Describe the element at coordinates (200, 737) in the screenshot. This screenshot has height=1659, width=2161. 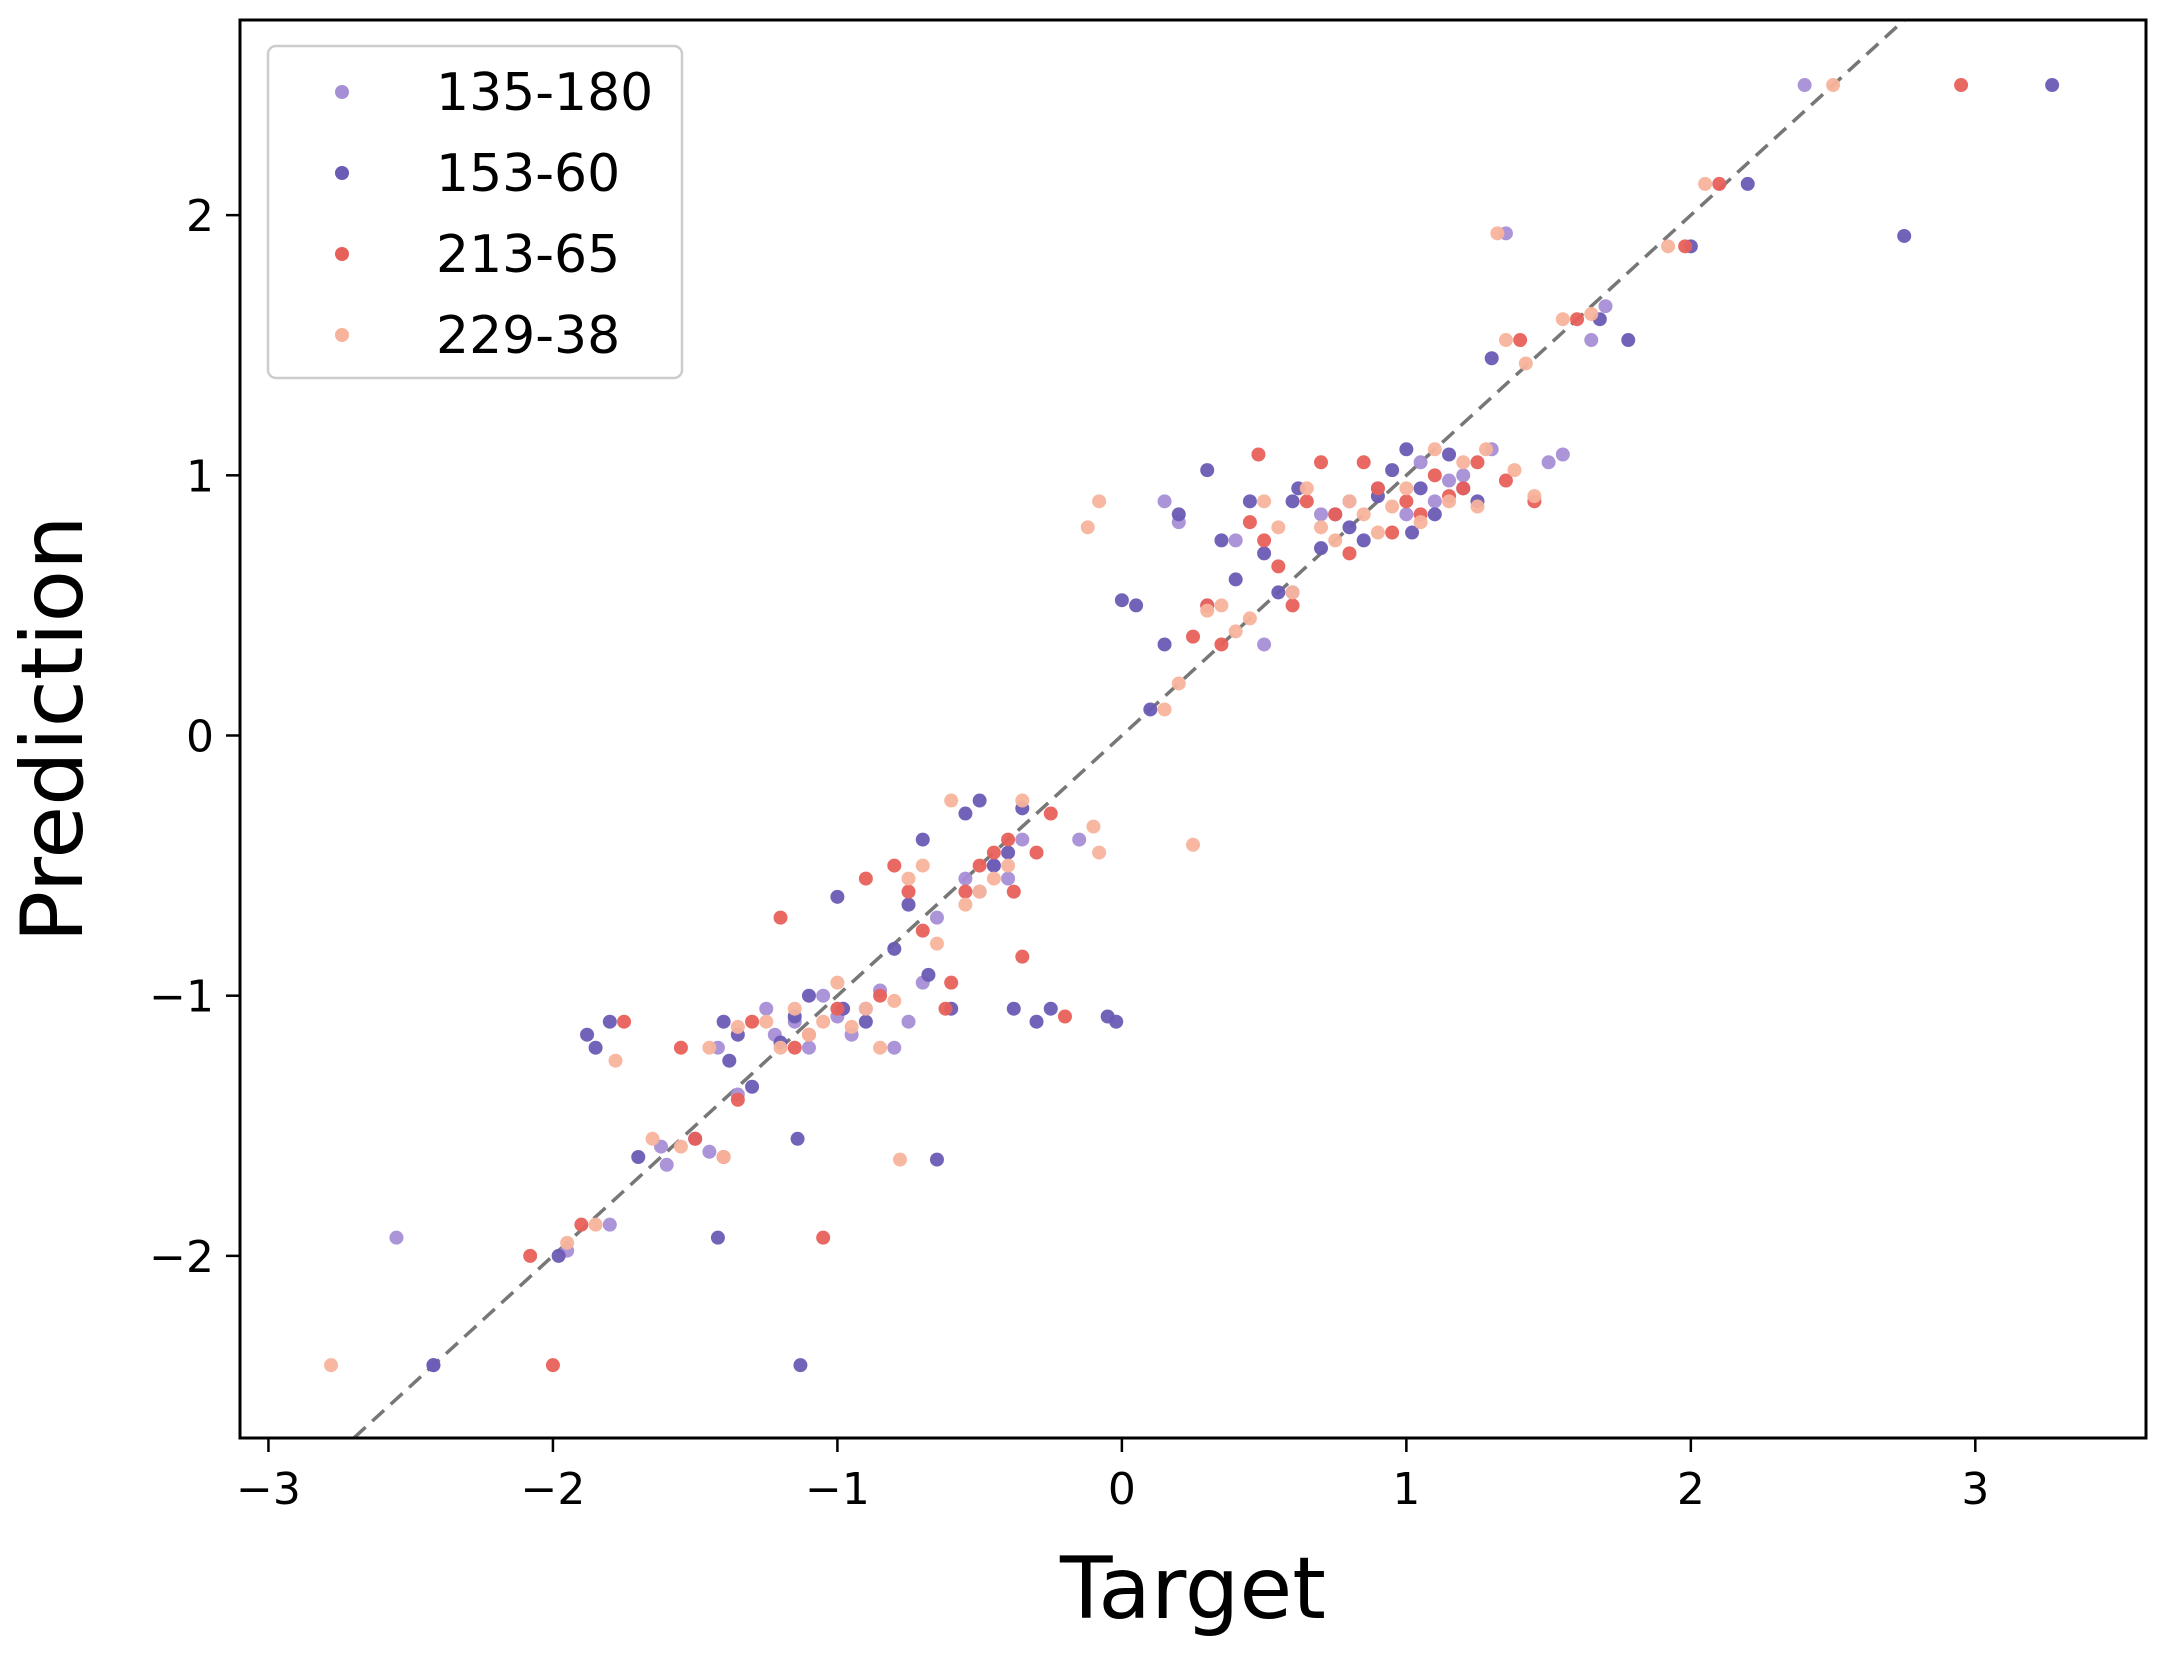
I see `y-tick-label: 0` at that location.